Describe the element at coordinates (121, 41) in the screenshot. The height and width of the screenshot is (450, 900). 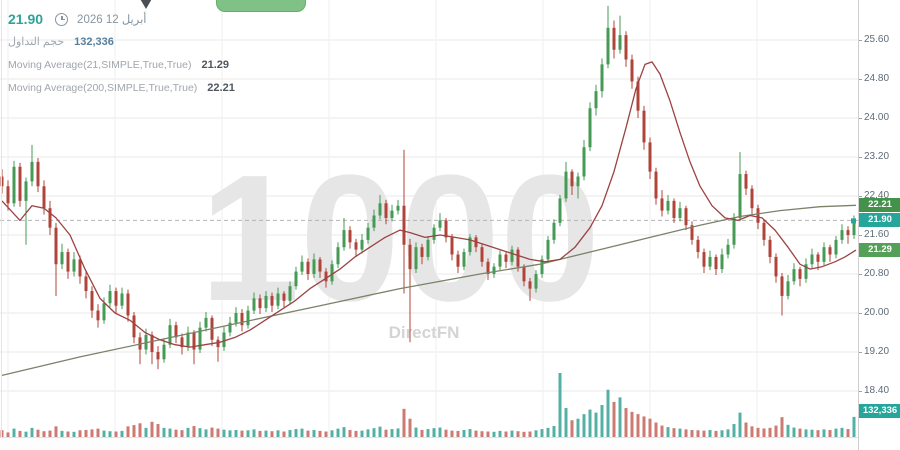
I see `volume-legend-row: حجم التداول 132,336` at that location.